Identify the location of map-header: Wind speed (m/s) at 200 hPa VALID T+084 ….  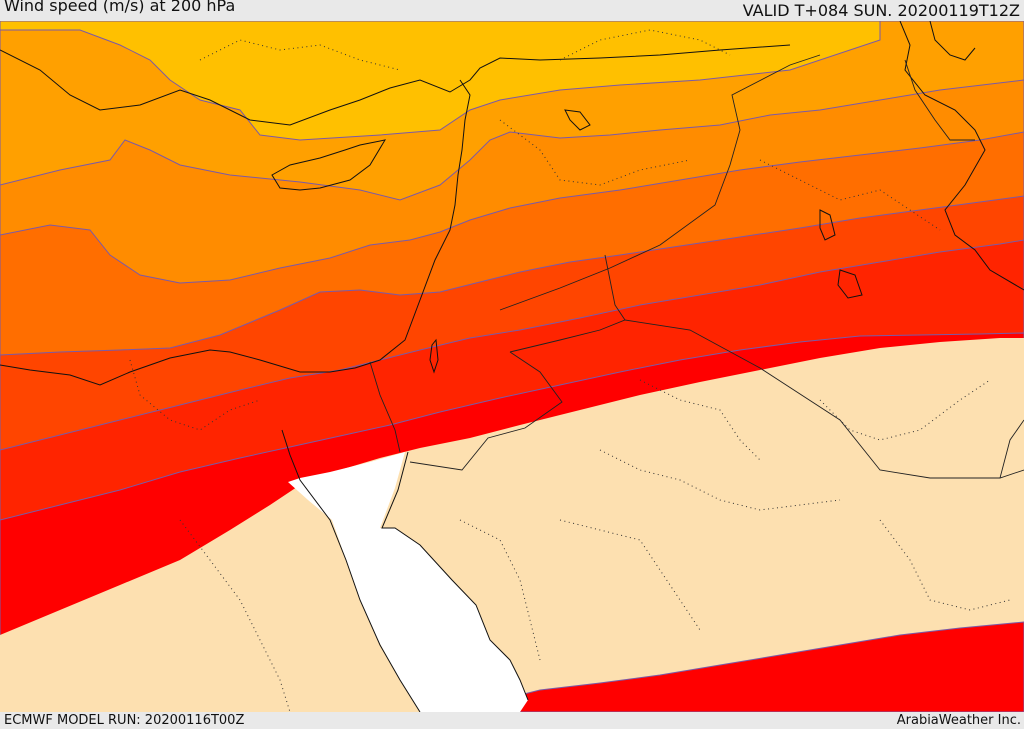
(512, 10).